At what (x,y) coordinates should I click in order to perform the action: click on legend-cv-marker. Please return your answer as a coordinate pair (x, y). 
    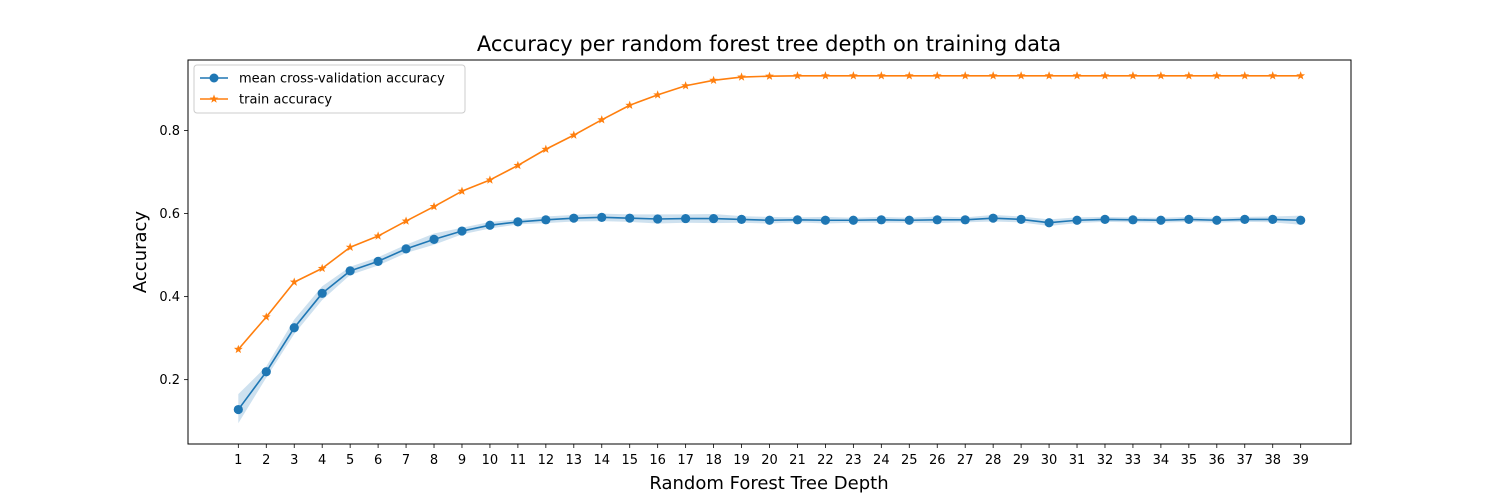
    Looking at the image, I should click on (214, 78).